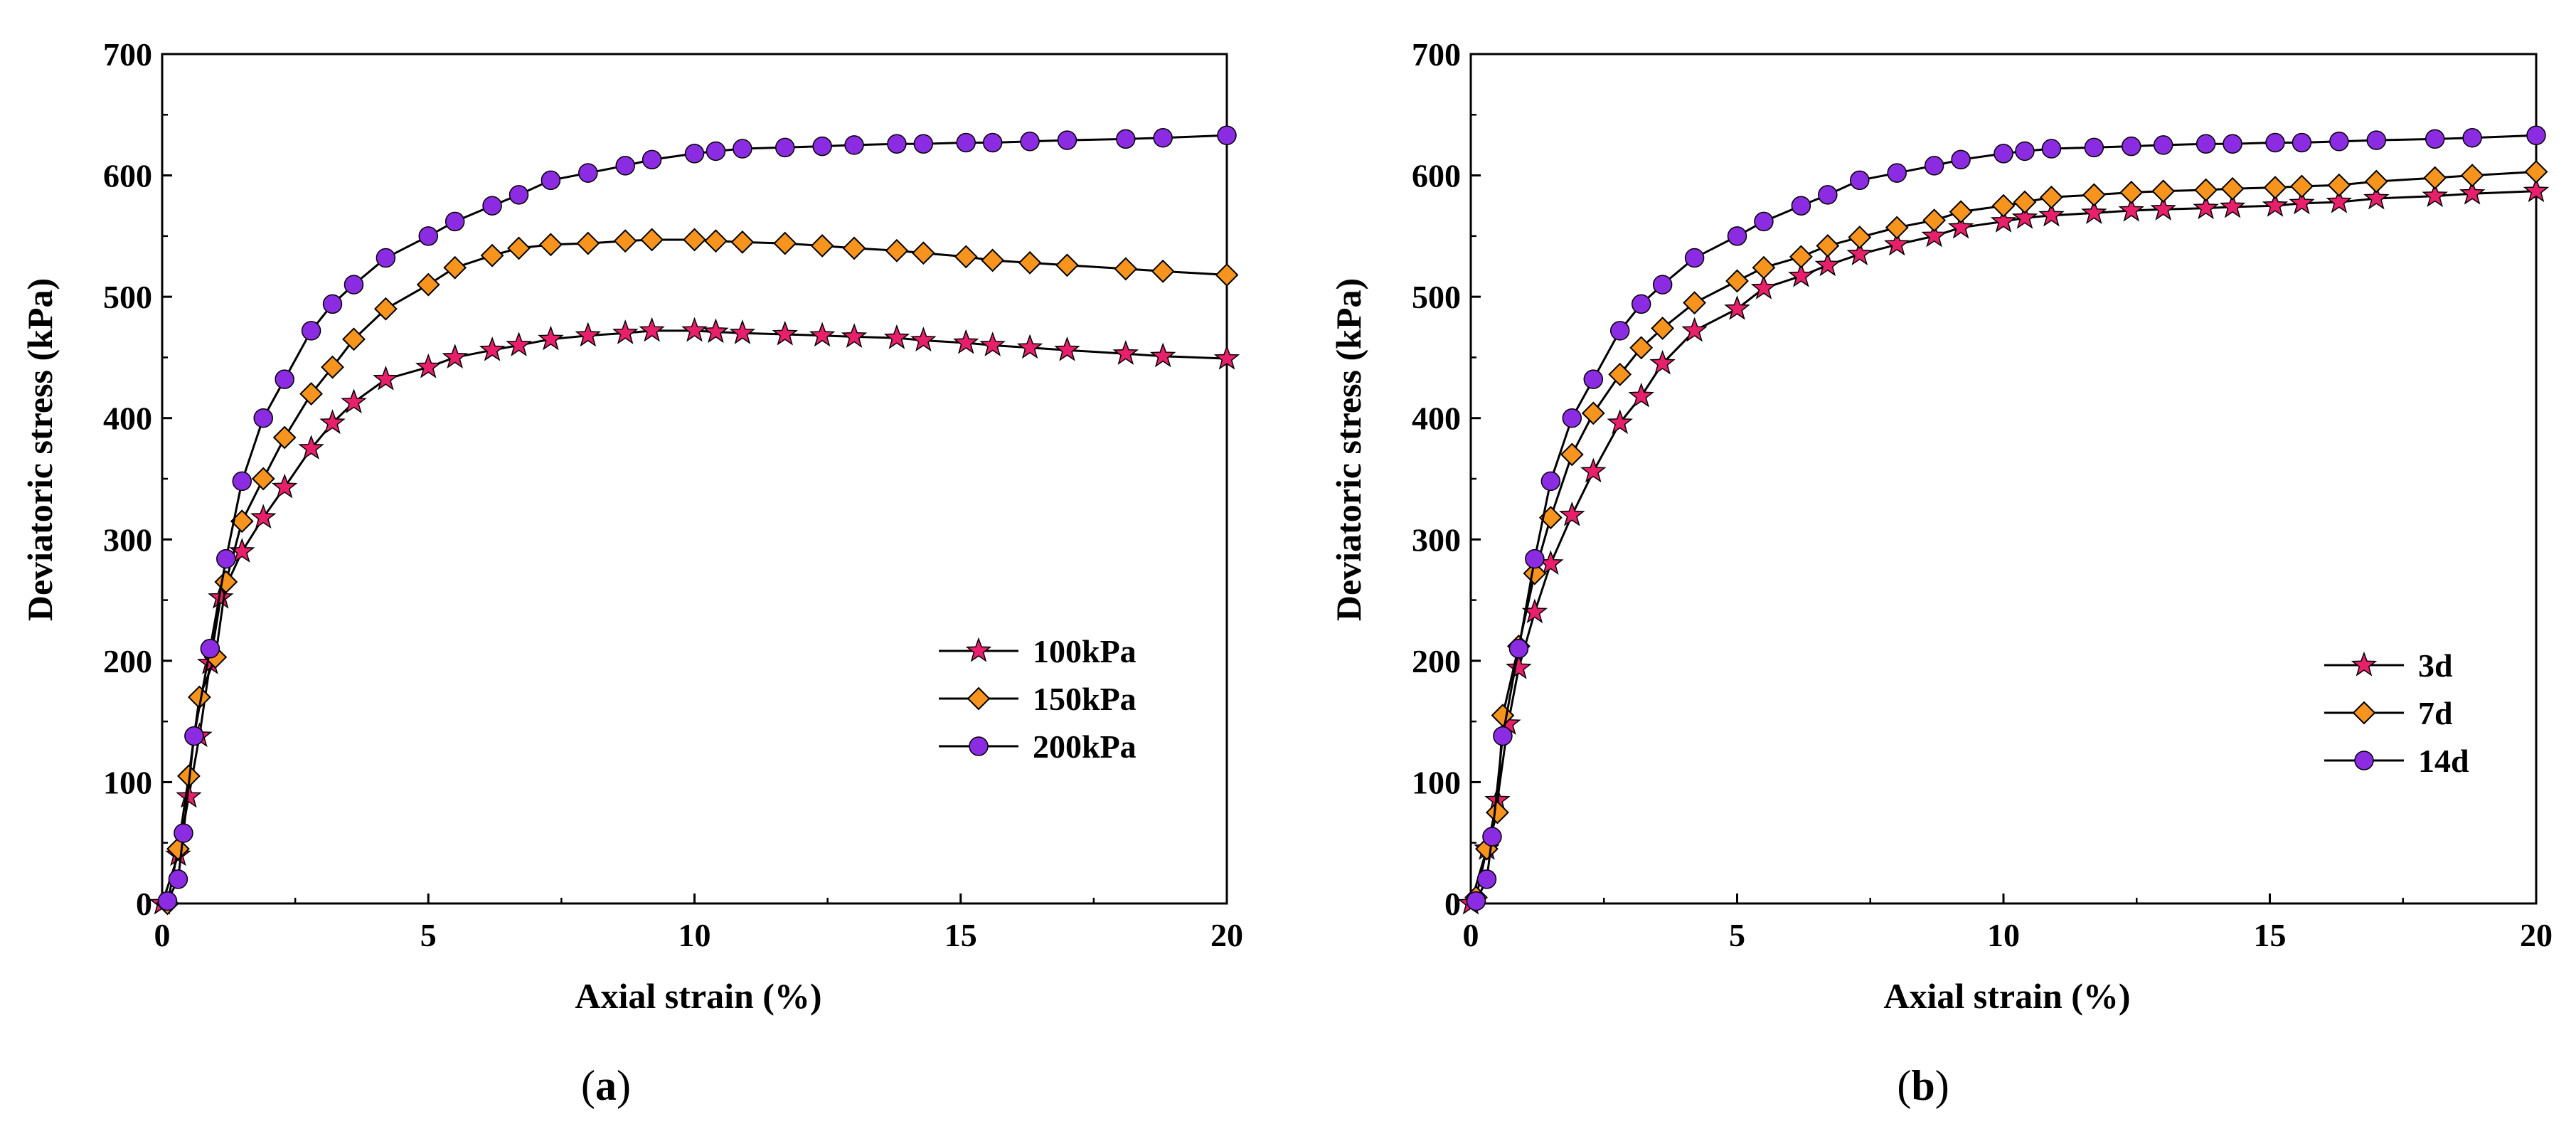 The height and width of the screenshot is (1124, 2576). What do you see at coordinates (1923, 1085) in the screenshot?
I see `caption-b: (b)` at bounding box center [1923, 1085].